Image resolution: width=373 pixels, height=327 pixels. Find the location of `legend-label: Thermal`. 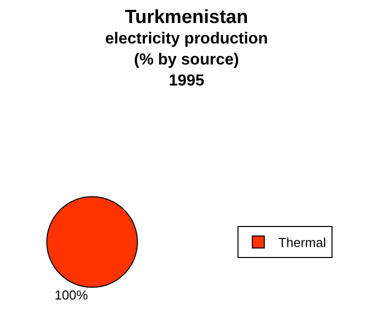

legend-label: Thermal is located at coordinates (302, 242).